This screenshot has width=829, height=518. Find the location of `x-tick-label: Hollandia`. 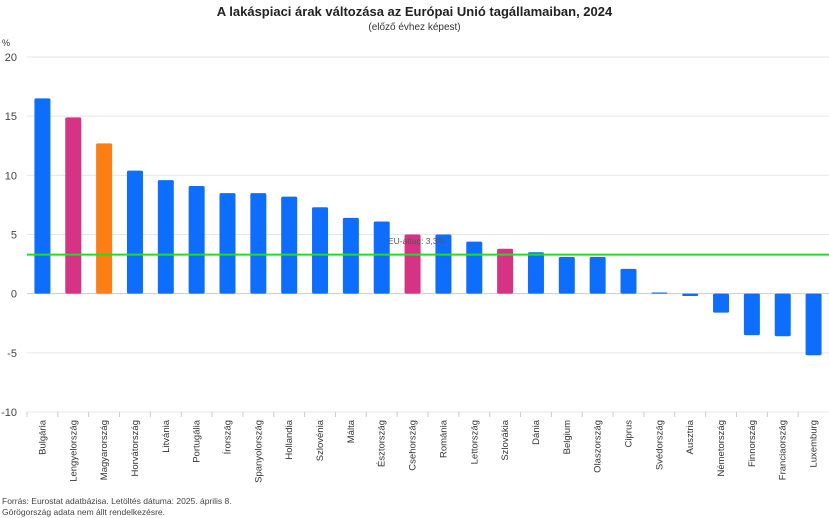

x-tick-label: Hollandia is located at coordinates (289, 439).